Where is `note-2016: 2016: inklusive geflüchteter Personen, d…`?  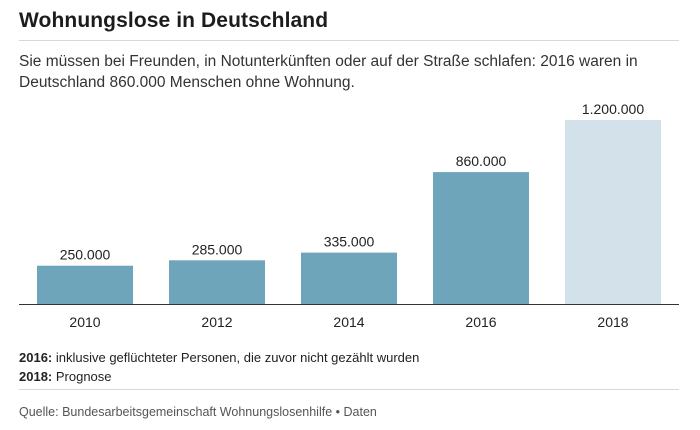 note-2016: 2016: inklusive geflüchteter Personen, d… is located at coordinates (219, 357).